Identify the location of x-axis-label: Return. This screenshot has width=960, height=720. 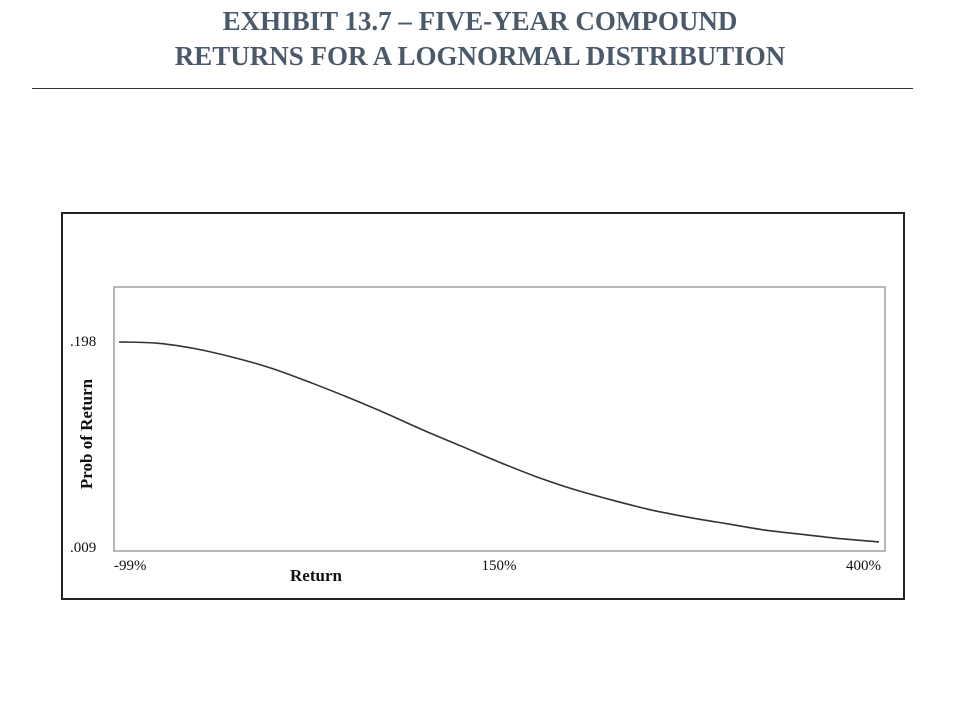
(316, 575).